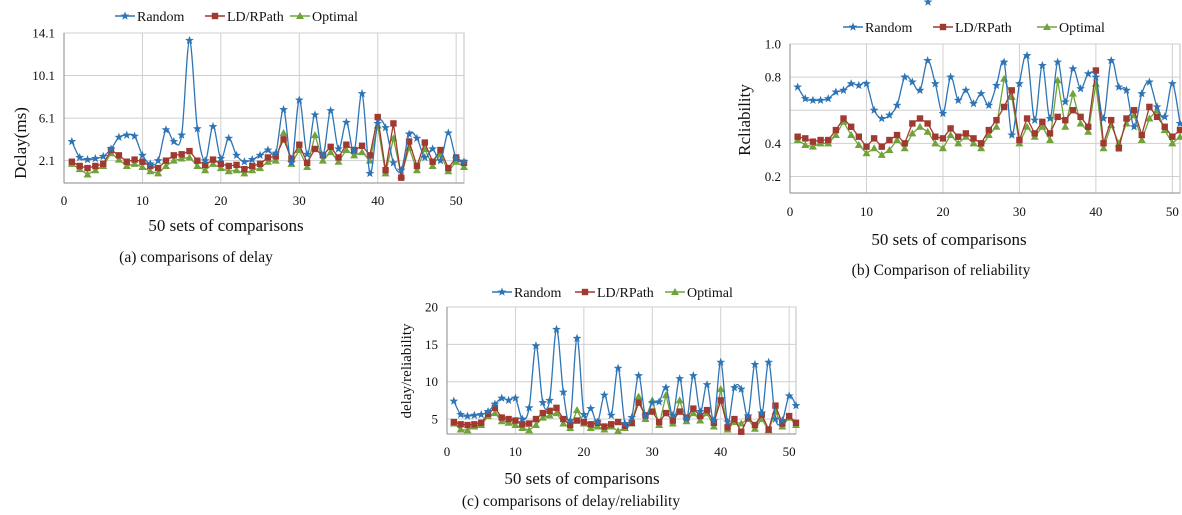 The height and width of the screenshot is (515, 1182). I want to click on panel-b-legend-label: Optimal, so click(1082, 28).